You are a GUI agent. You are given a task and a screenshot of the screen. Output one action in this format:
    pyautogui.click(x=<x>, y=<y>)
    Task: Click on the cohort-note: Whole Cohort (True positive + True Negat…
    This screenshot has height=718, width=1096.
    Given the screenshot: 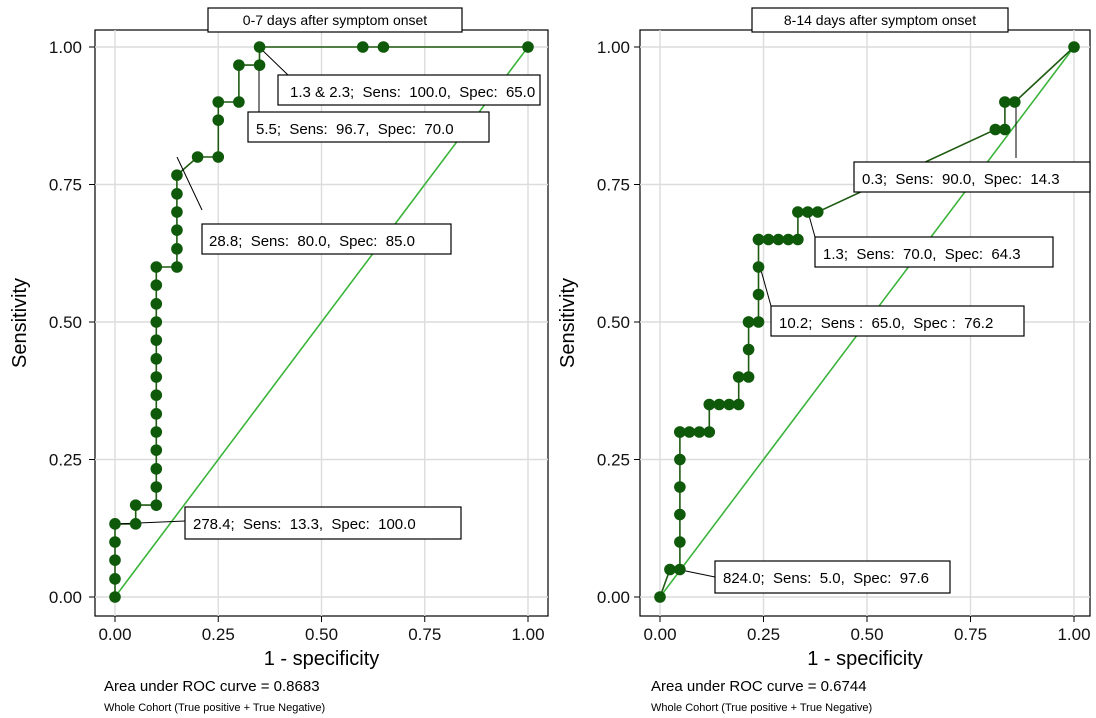 What is the action you would take?
    pyautogui.click(x=214, y=708)
    